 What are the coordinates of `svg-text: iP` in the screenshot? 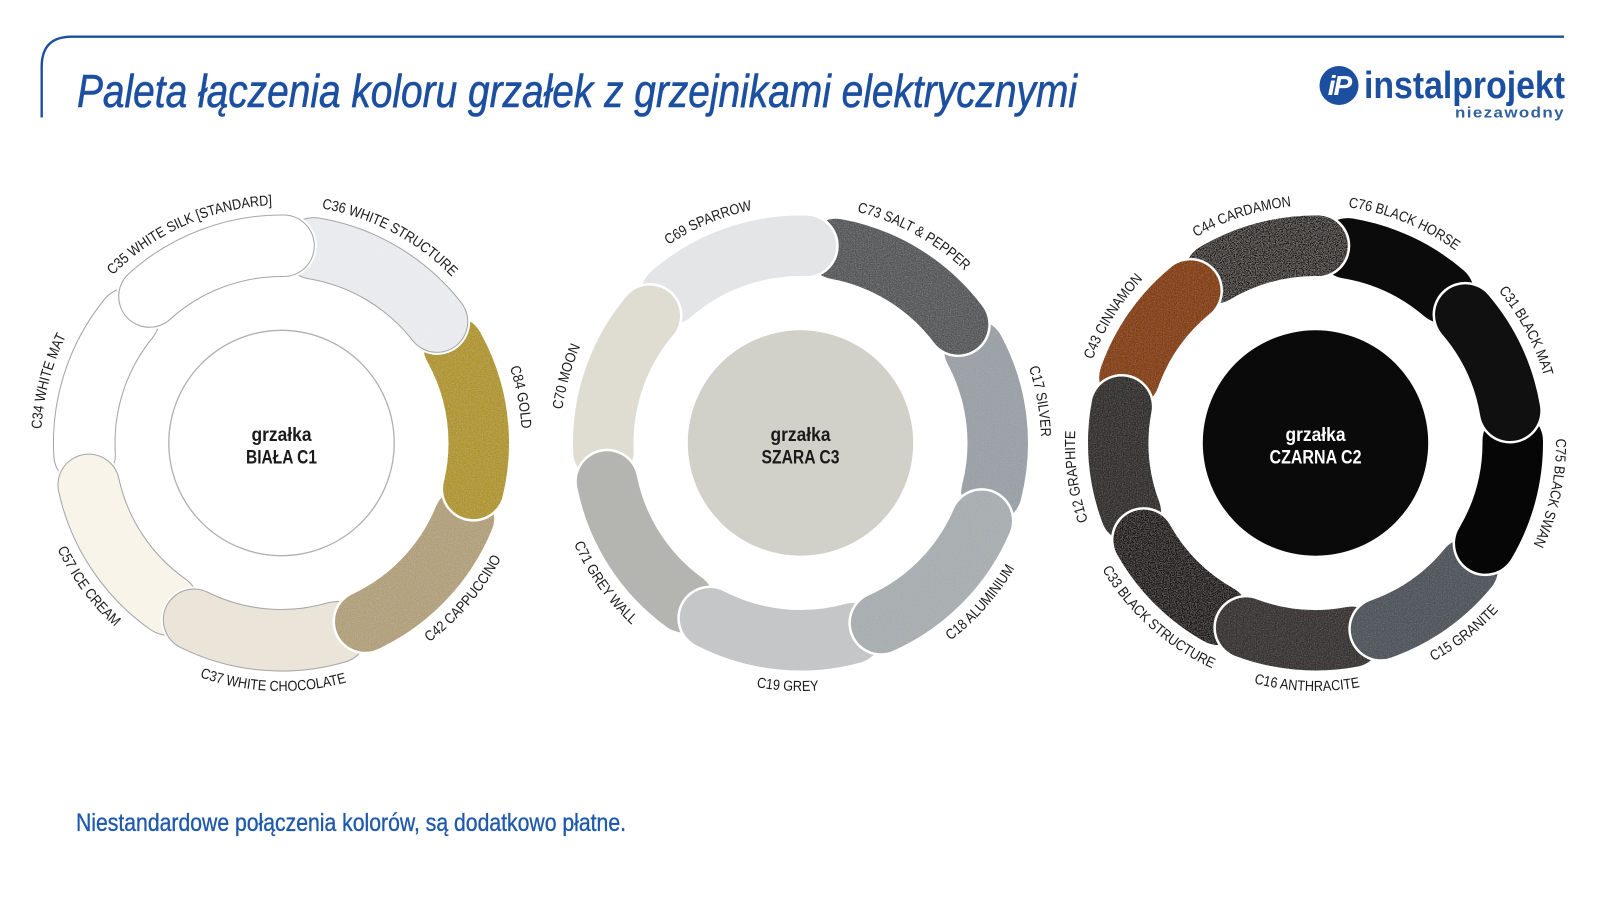 It's located at (1340, 85).